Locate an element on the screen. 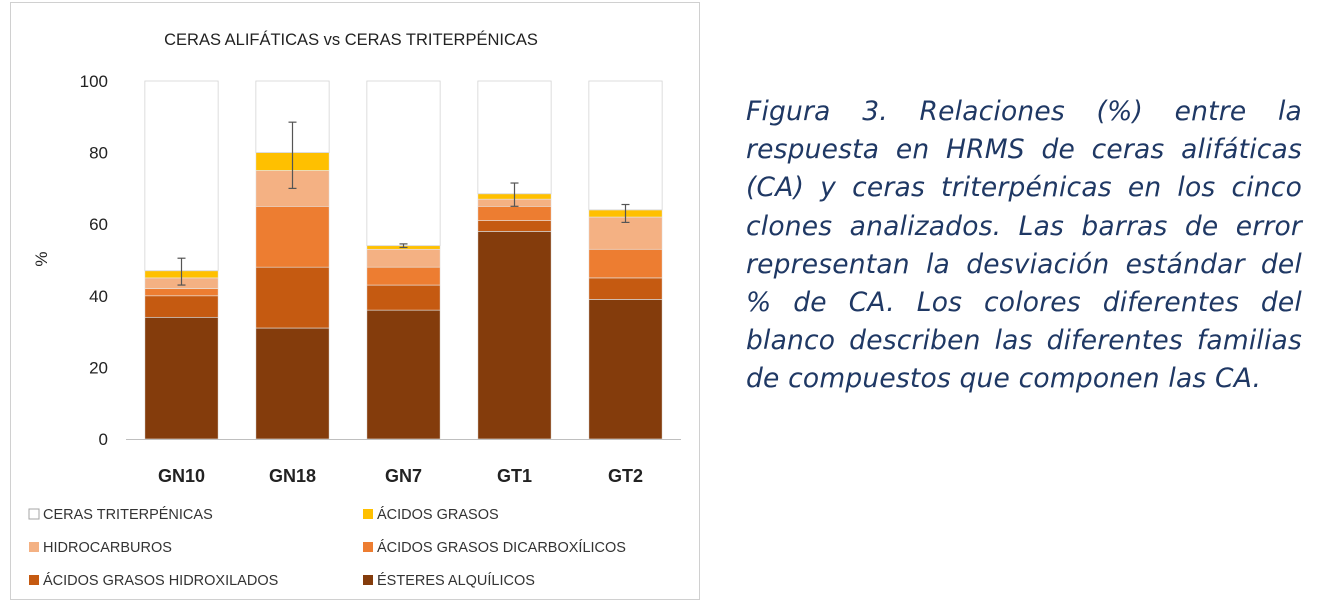 The image size is (1324, 604). x-tick-label-gt1: GT1 is located at coordinates (514, 476).